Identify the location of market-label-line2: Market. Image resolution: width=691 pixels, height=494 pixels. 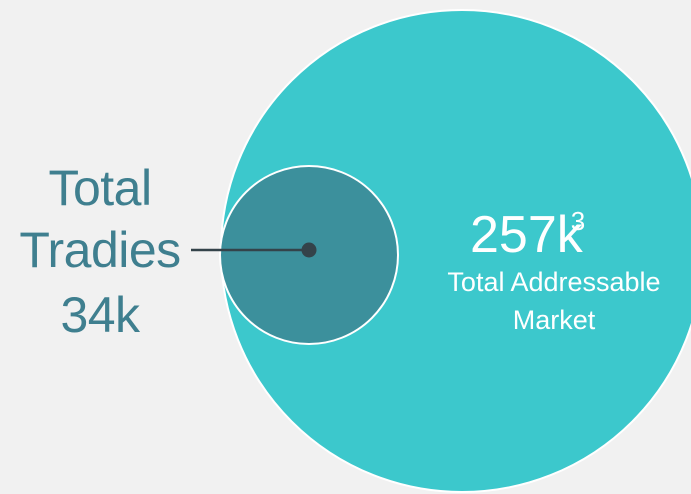
(554, 320).